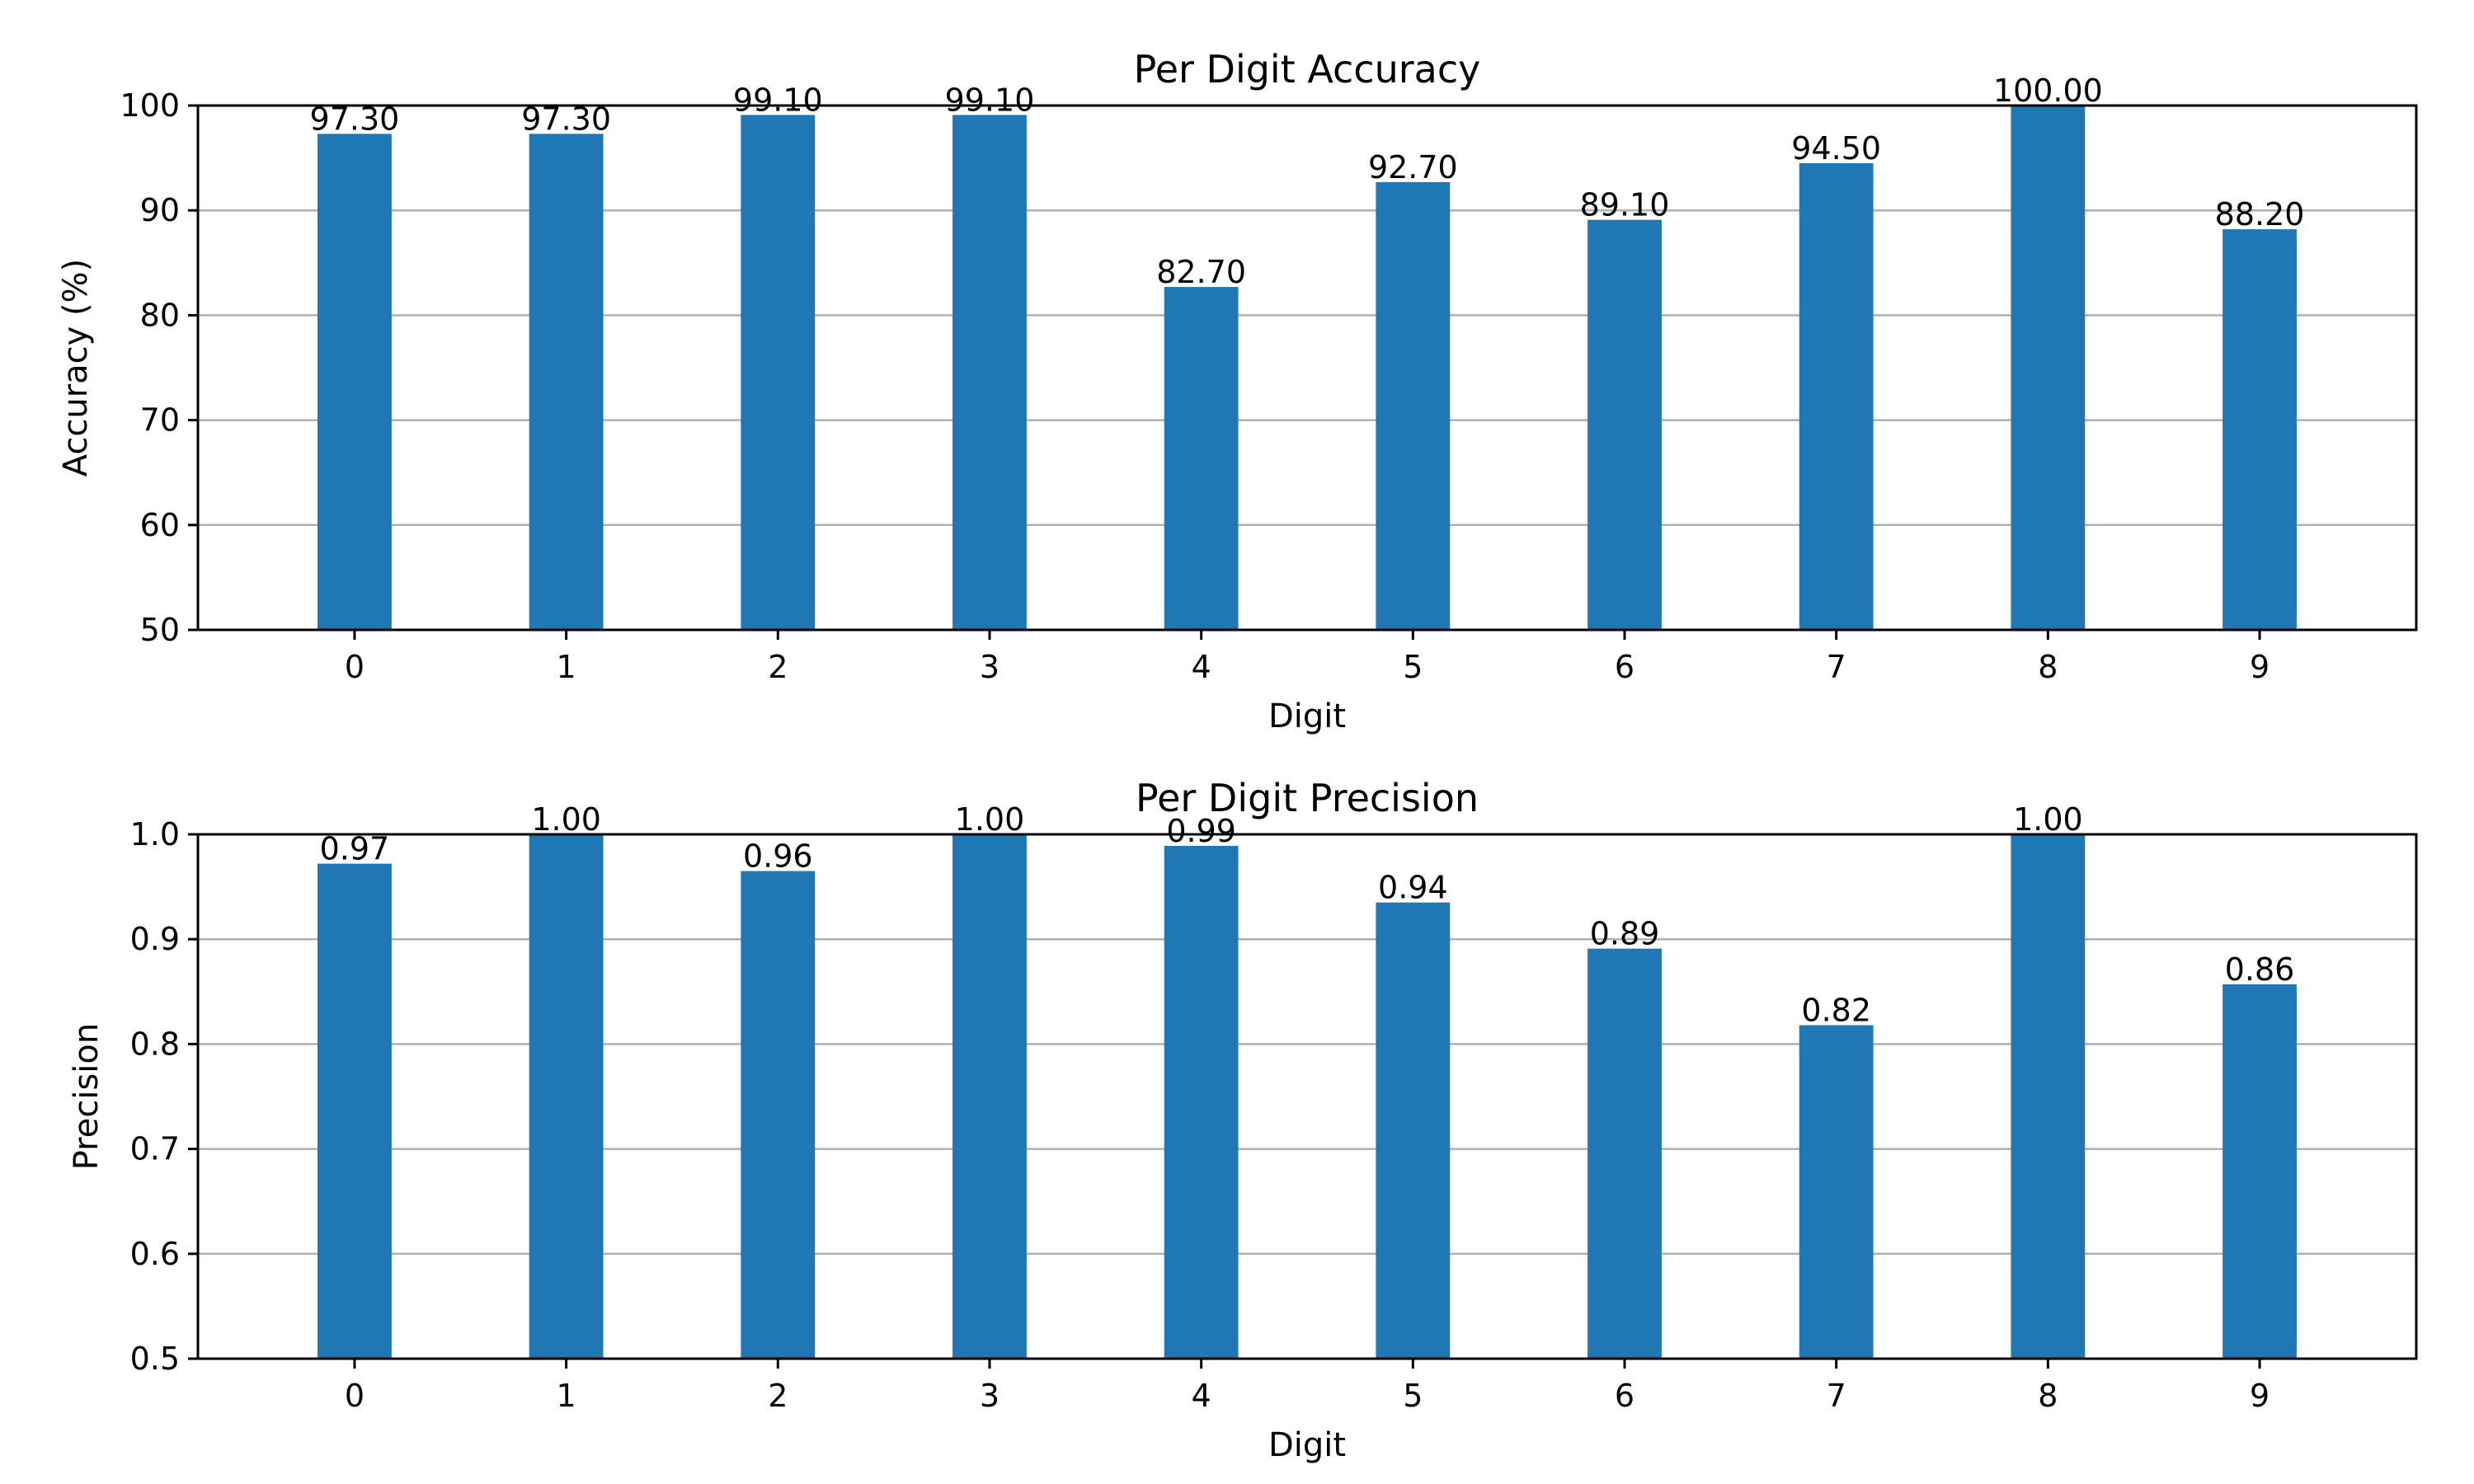  What do you see at coordinates (1624, 1396) in the screenshot?
I see `precision-x-tick-label: 6` at bounding box center [1624, 1396].